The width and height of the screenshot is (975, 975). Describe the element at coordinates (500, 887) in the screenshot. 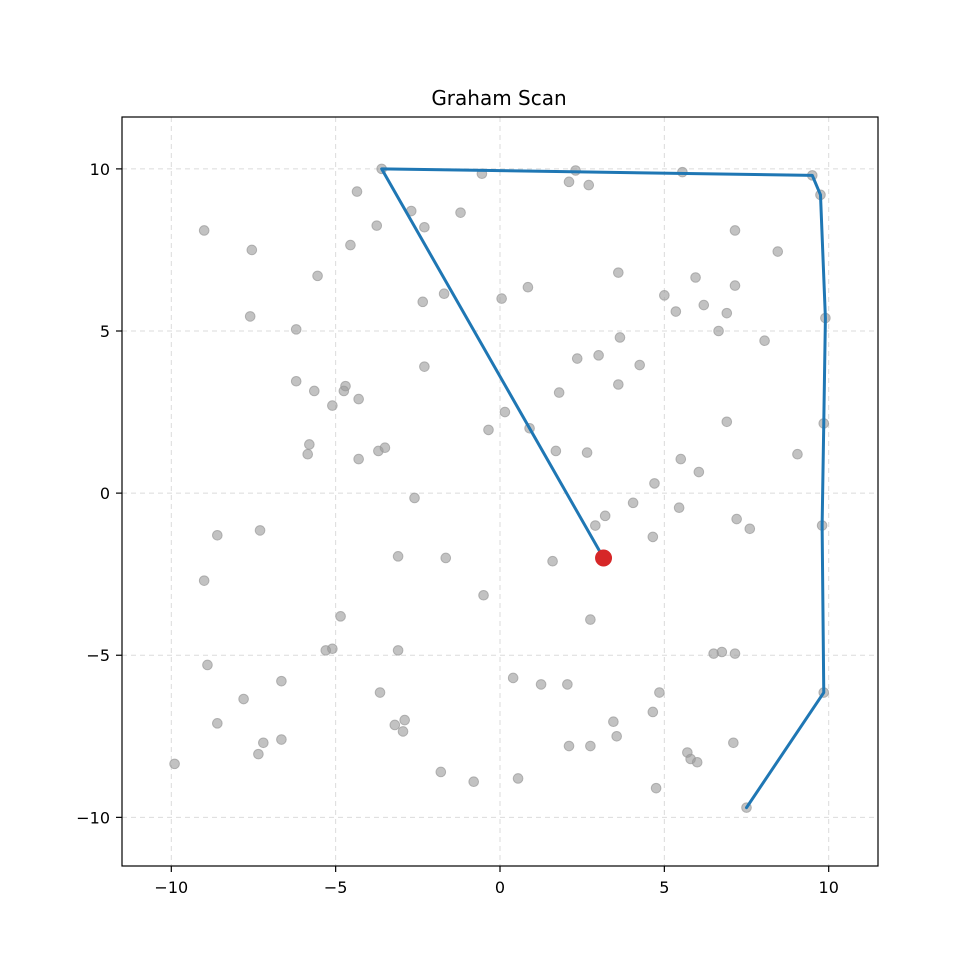

I see `x-tick-label: 0` at that location.